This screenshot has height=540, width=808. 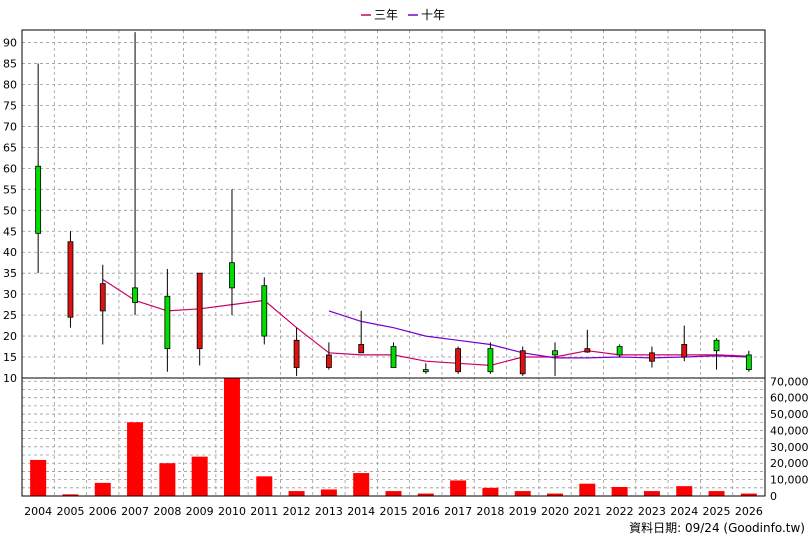 I want to click on candle-2004, so click(x=38, y=168).